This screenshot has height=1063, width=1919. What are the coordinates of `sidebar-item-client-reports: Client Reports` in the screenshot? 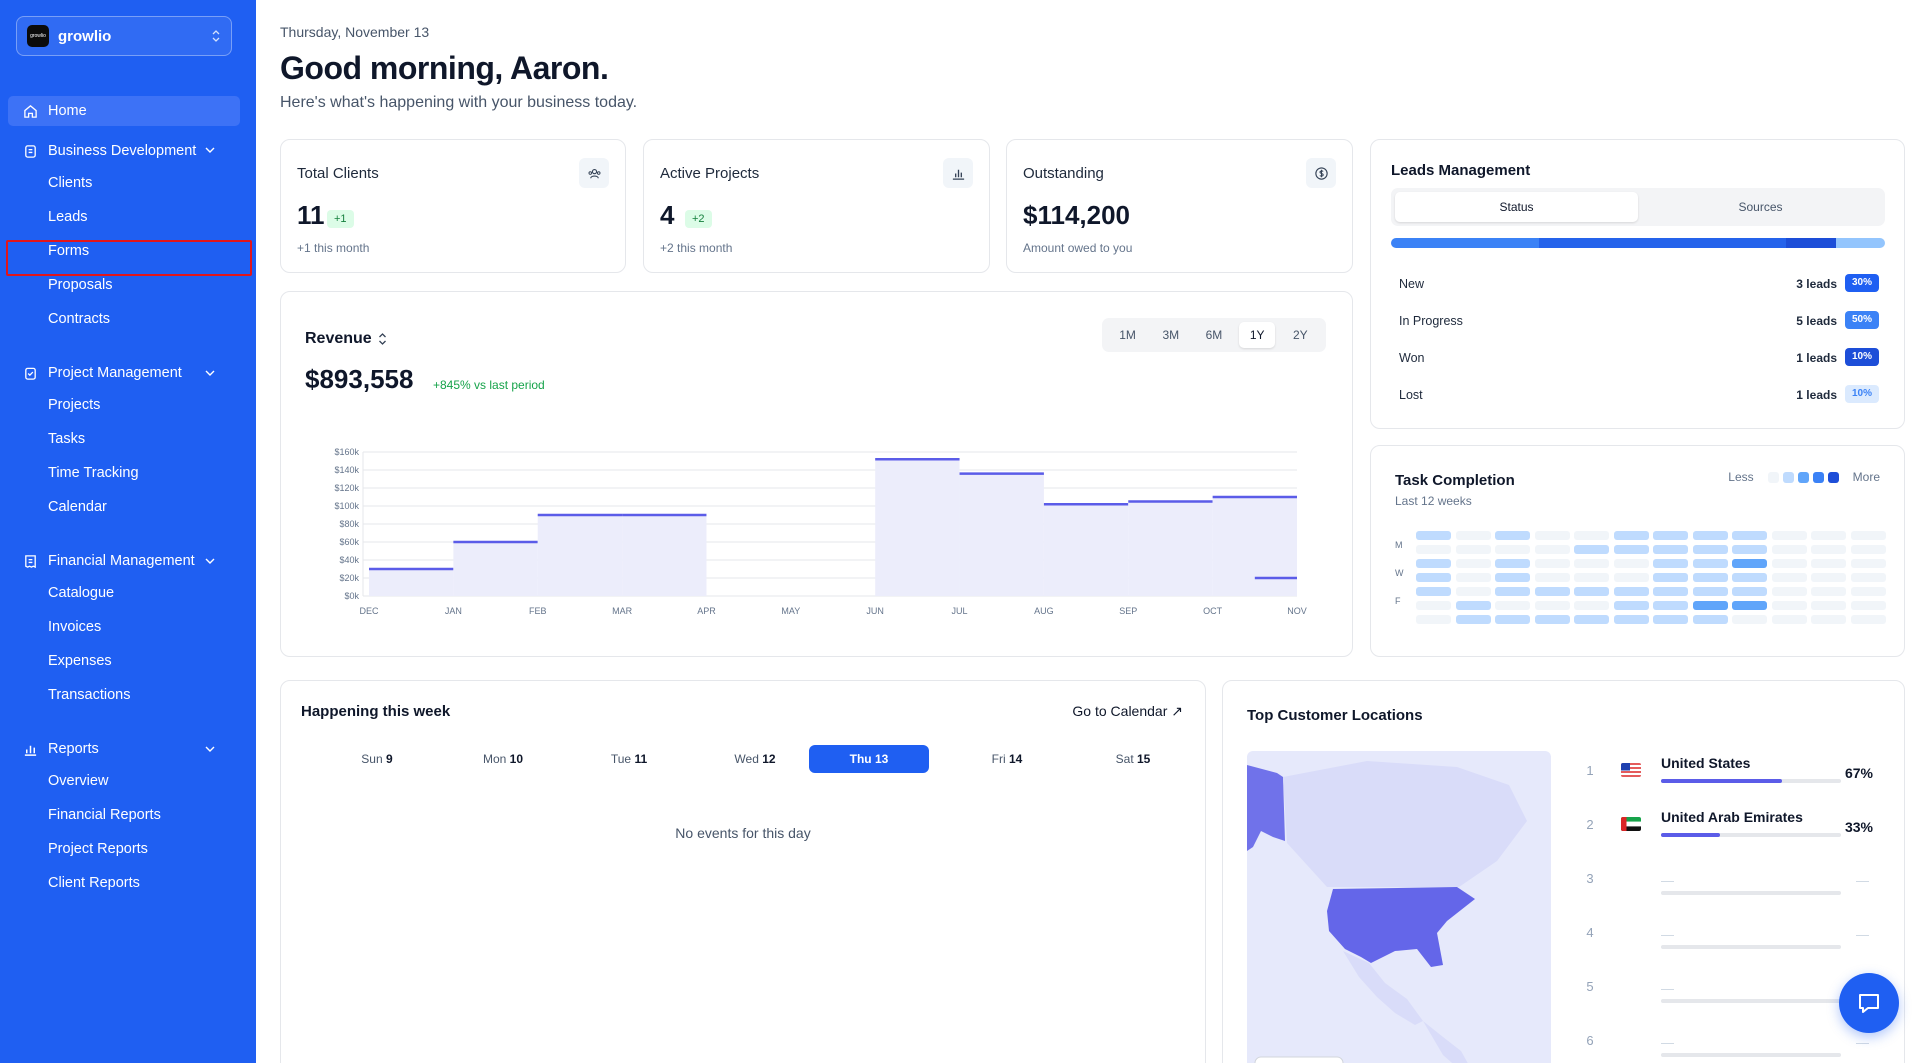 It's located at (94, 883).